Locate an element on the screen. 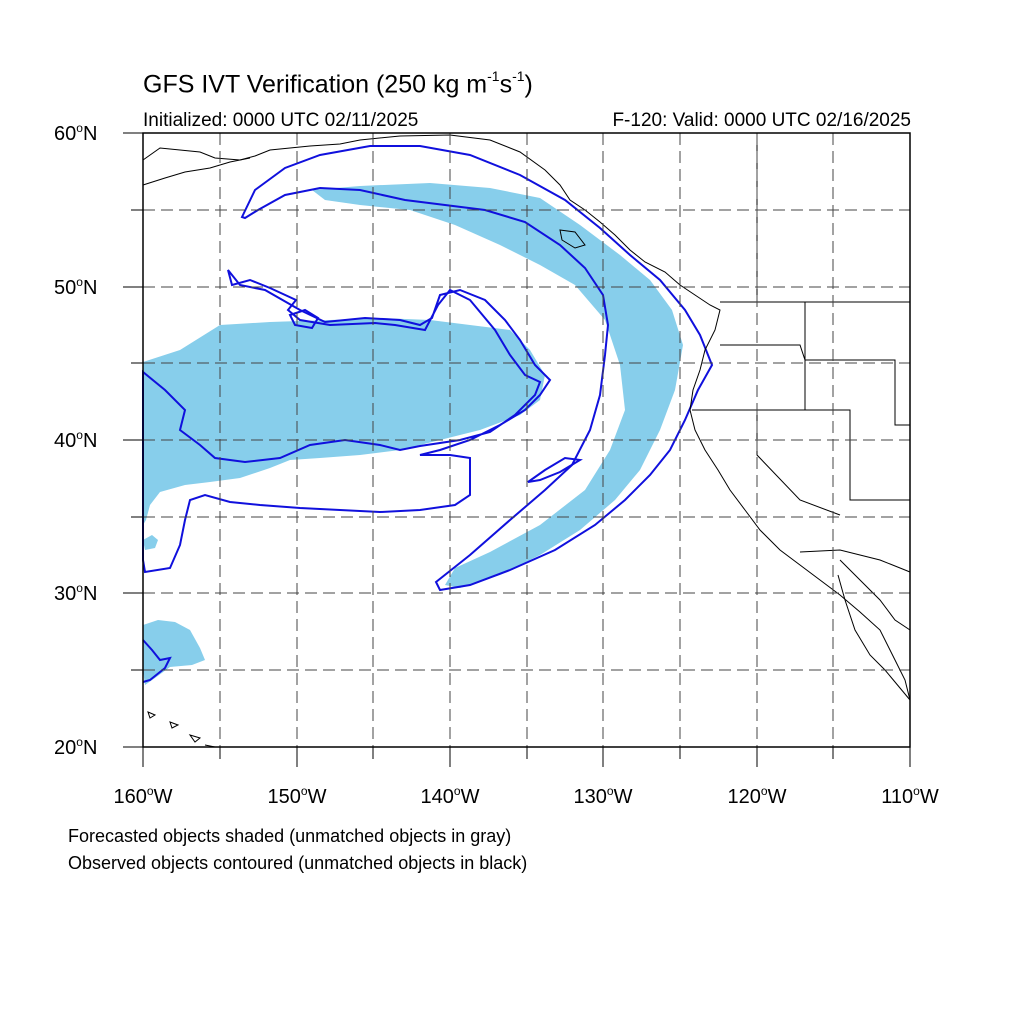 This screenshot has height=1024, width=1024. forecast-object-main is located at coordinates (497, 385).